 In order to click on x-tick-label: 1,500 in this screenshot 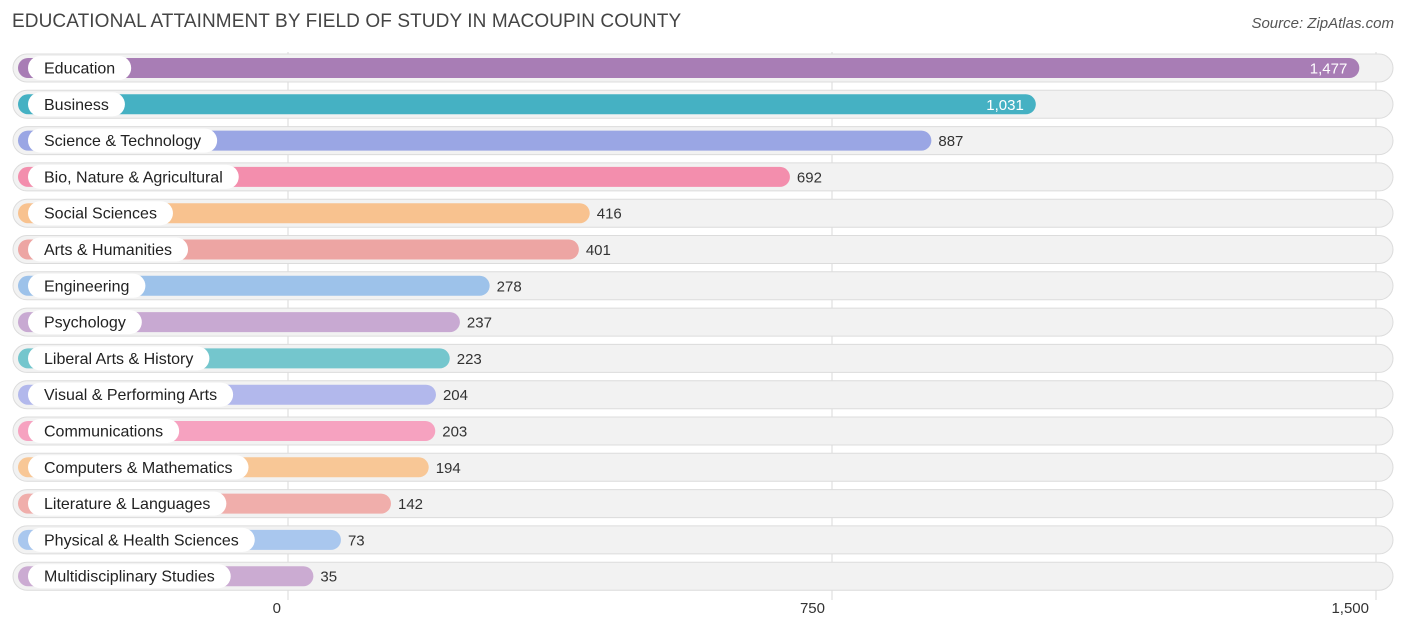, I will do `click(1350, 608)`.